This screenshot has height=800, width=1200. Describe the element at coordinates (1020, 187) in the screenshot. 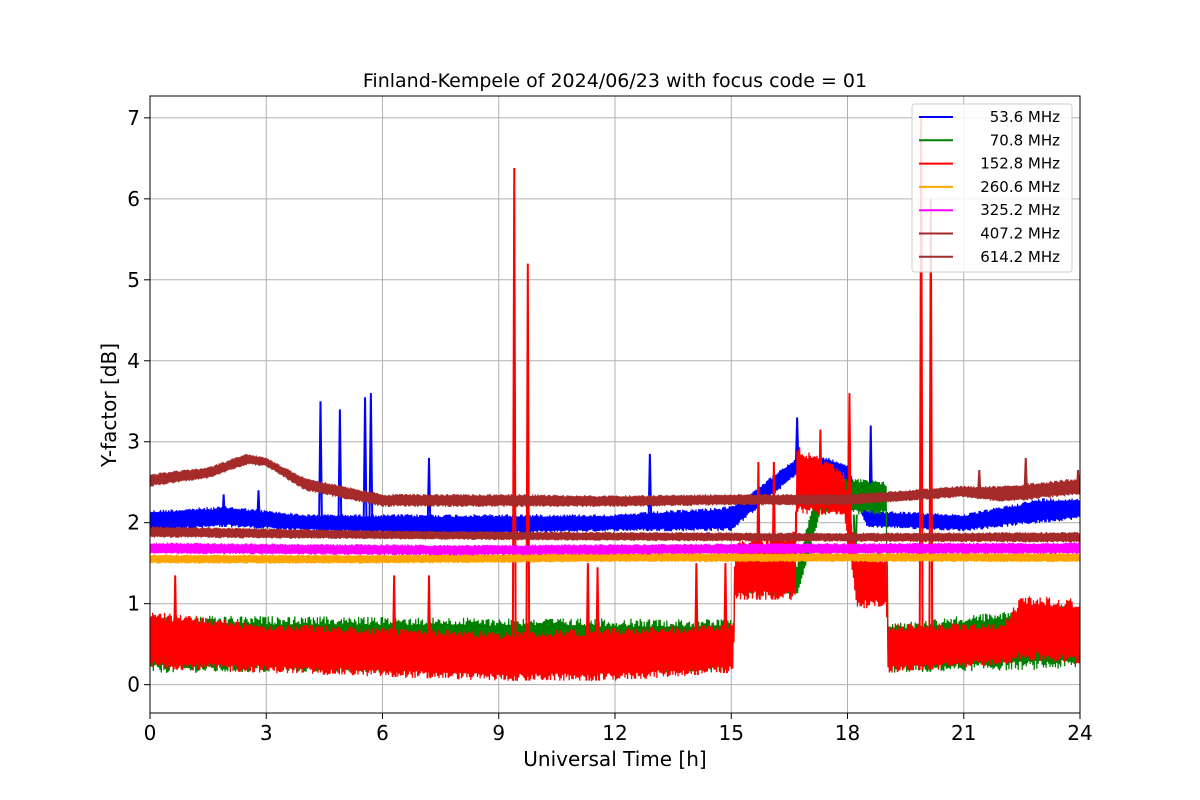

I see `legend-label: 260.6 MHz` at that location.